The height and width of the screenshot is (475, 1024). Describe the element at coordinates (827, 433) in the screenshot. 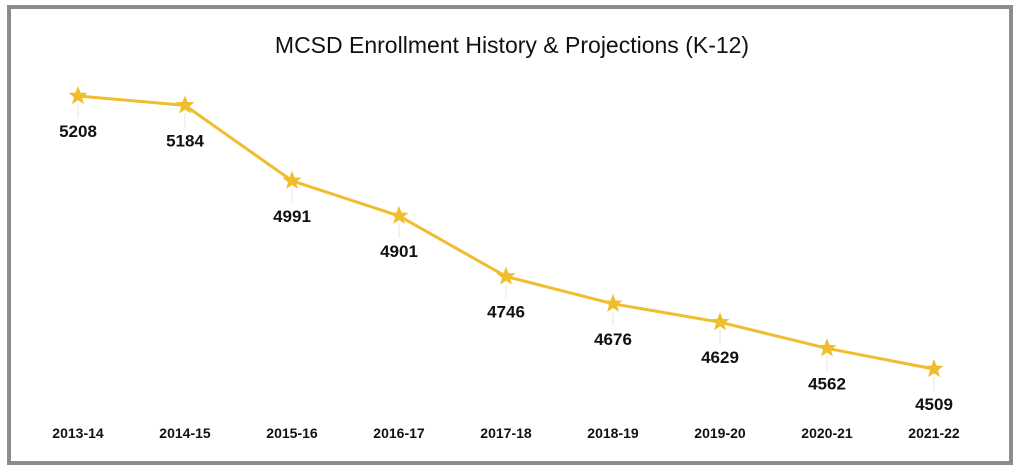

I see `x-tick-label: 2020-21` at that location.